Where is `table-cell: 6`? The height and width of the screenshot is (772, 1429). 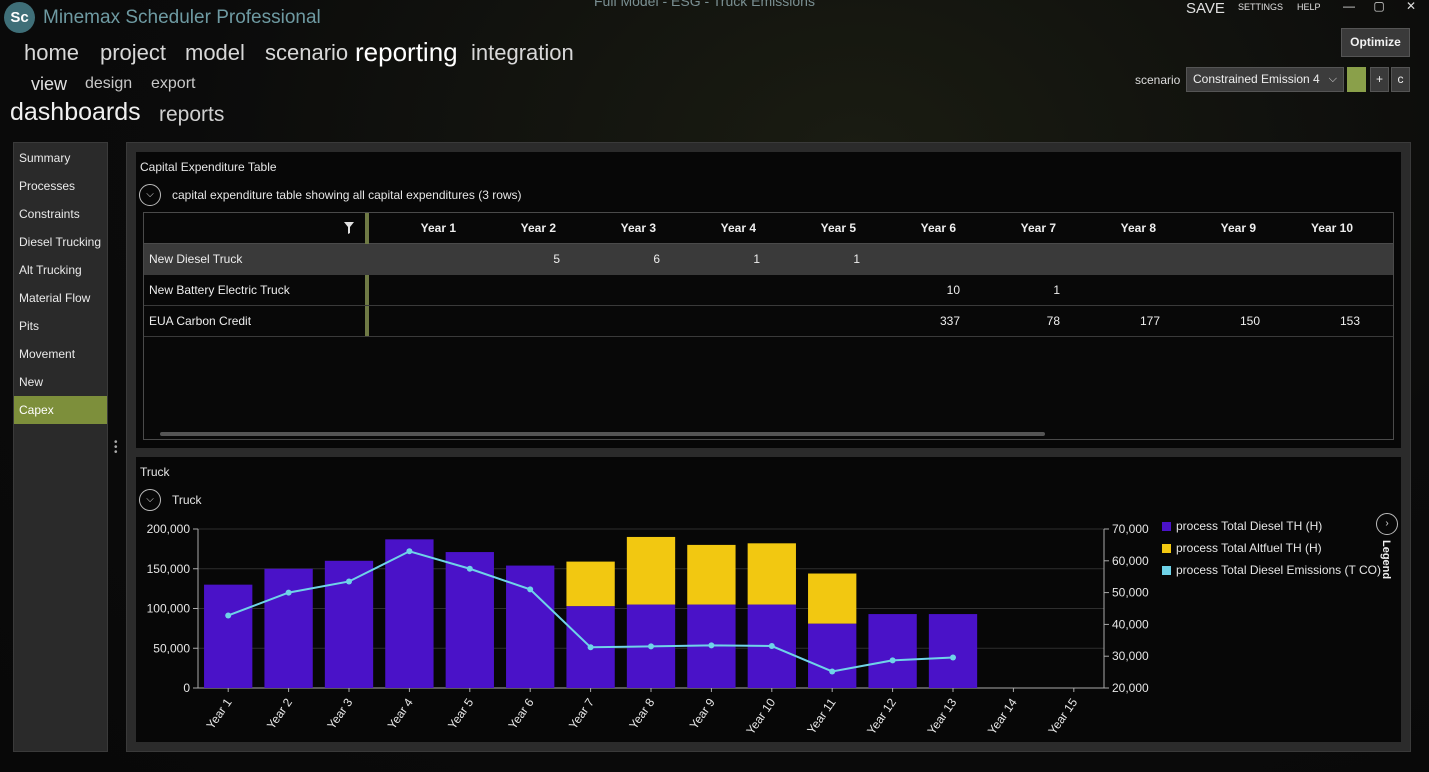
table-cell: 6 is located at coordinates (656, 259).